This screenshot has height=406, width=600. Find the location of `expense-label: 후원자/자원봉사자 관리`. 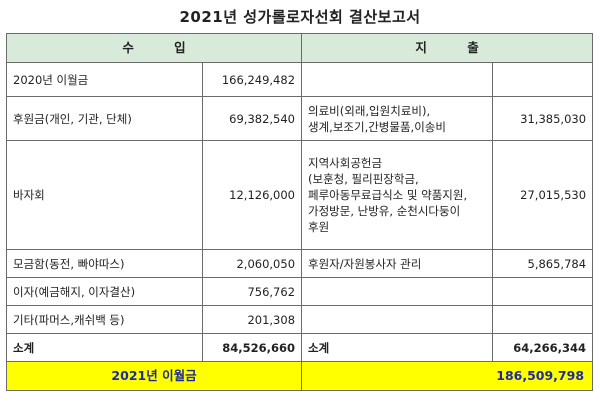

expense-label: 후원자/자원봉사자 관리 is located at coordinates (397, 263).